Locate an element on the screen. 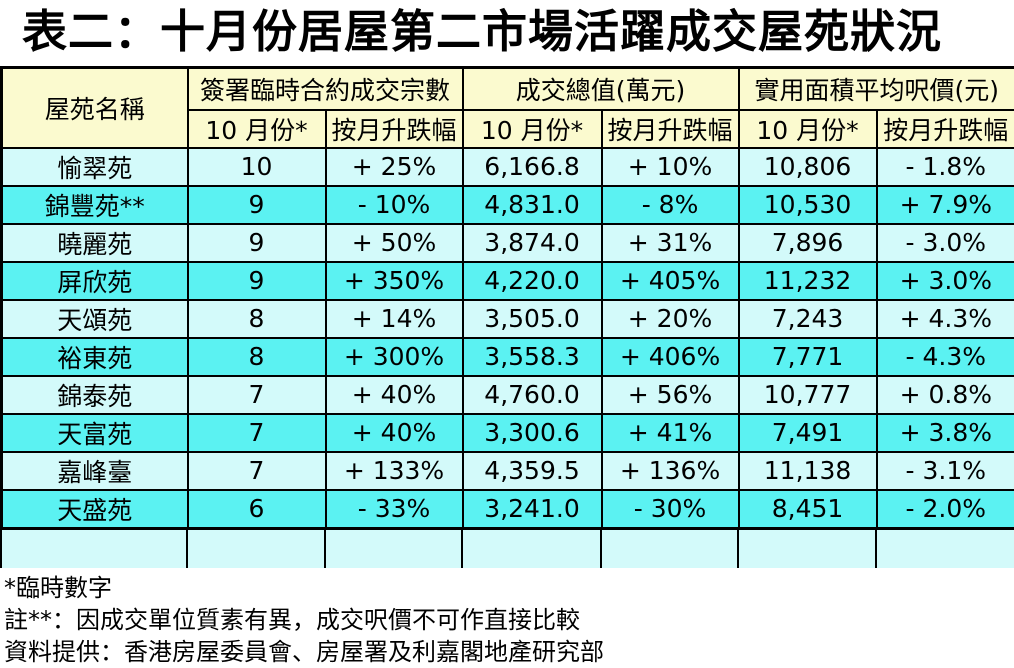  footnote-provisional: *臨時數字 is located at coordinates (509, 588).